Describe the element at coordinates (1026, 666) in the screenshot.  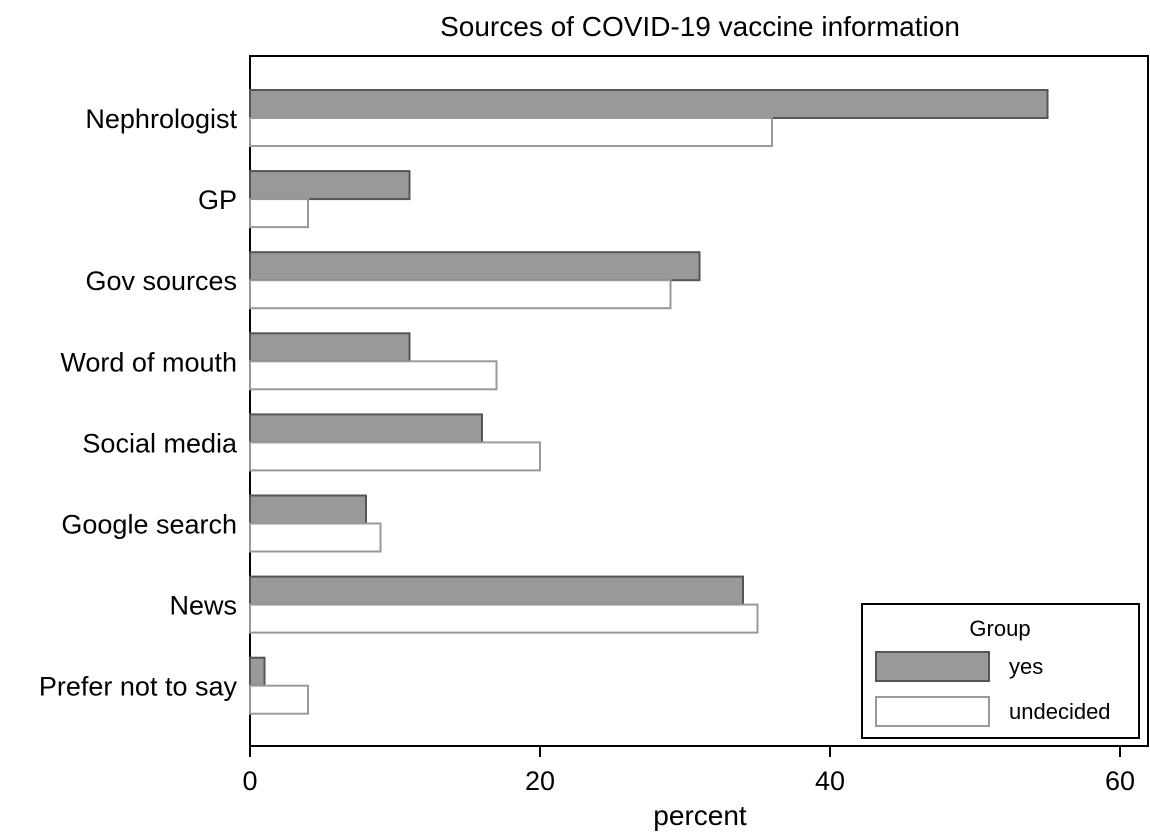
I see `legend-label: yes` at that location.